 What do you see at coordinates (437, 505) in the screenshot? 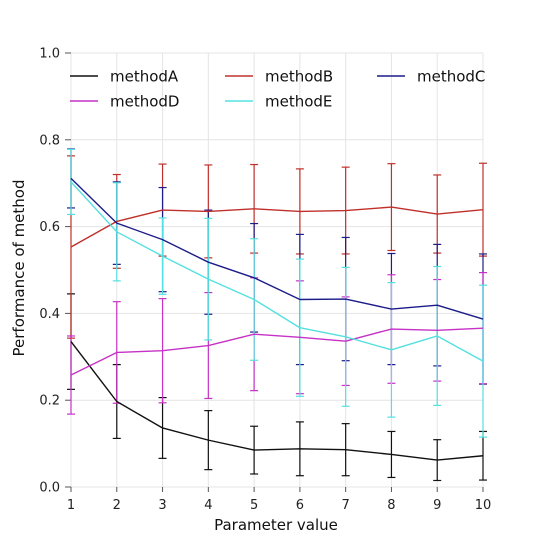
I see `x-tick-label: 9` at bounding box center [437, 505].